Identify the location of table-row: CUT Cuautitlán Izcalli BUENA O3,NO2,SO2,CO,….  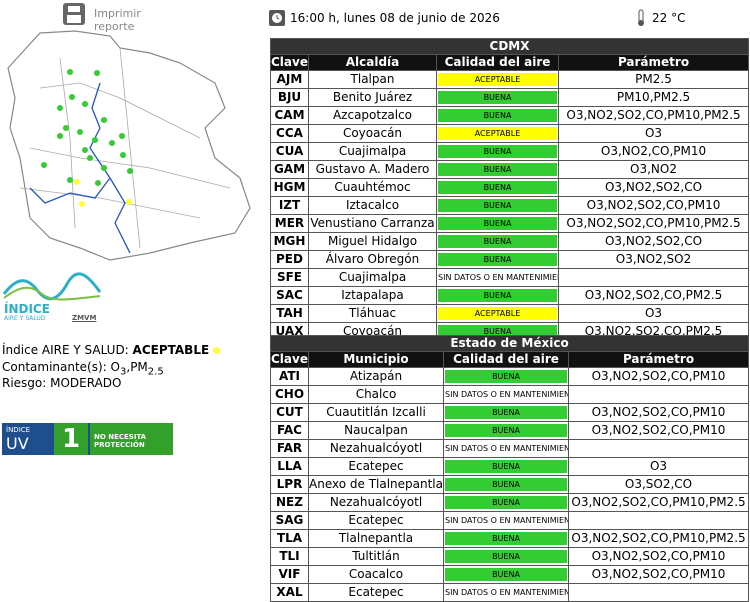
(510, 412).